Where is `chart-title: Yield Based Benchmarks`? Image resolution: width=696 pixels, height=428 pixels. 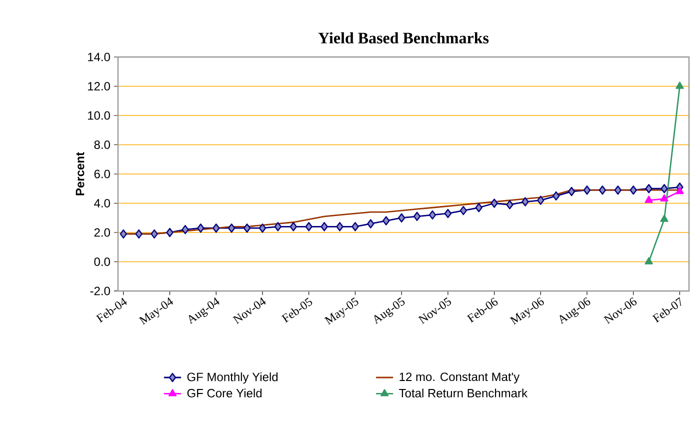
chart-title: Yield Based Benchmarks is located at coordinates (403, 38).